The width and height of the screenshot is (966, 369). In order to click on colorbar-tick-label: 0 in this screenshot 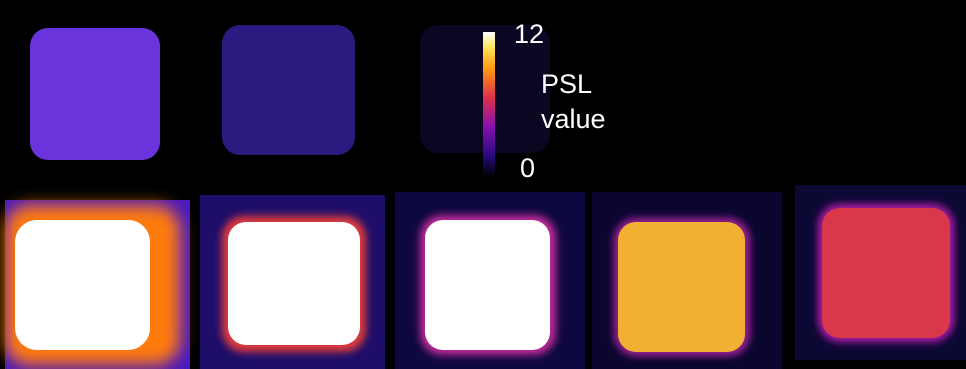, I will do `click(527, 168)`.